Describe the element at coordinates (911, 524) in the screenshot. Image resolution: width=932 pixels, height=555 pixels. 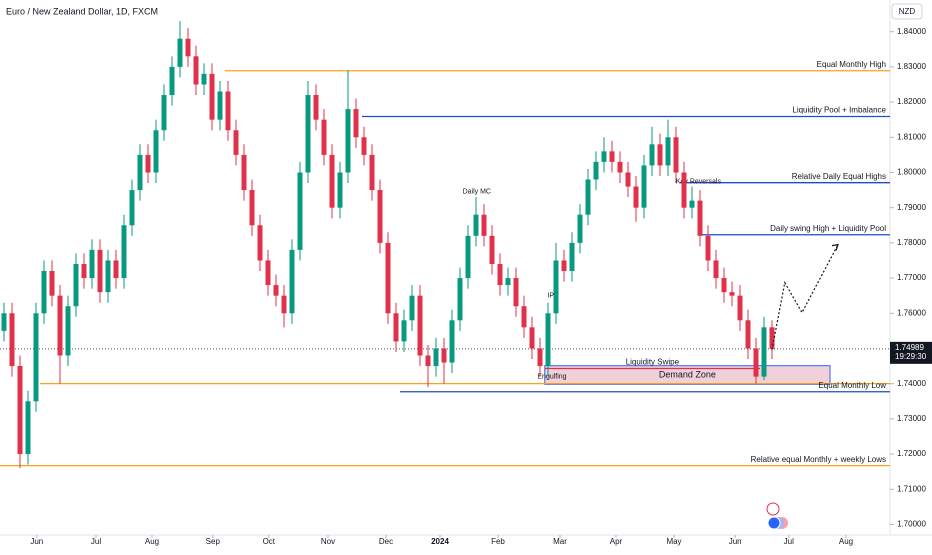
I see `y-tick-label: 1.70000` at that location.